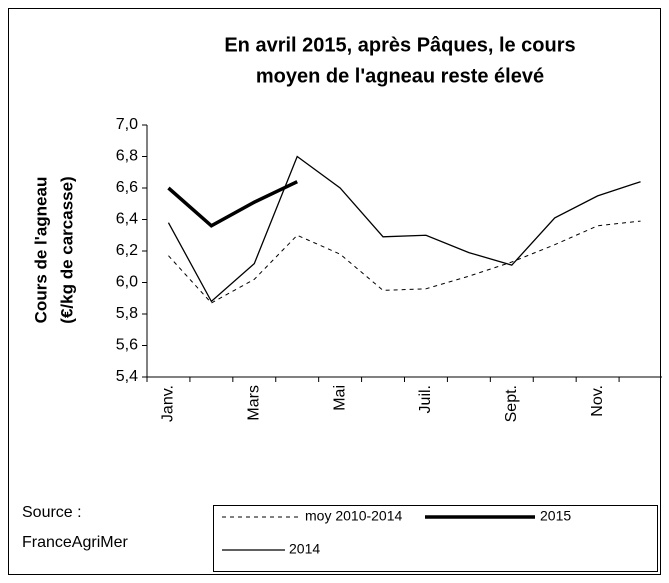 Image resolution: width=669 pixels, height=583 pixels. What do you see at coordinates (127, 376) in the screenshot?
I see `y-tick-label: 5,4` at bounding box center [127, 376].